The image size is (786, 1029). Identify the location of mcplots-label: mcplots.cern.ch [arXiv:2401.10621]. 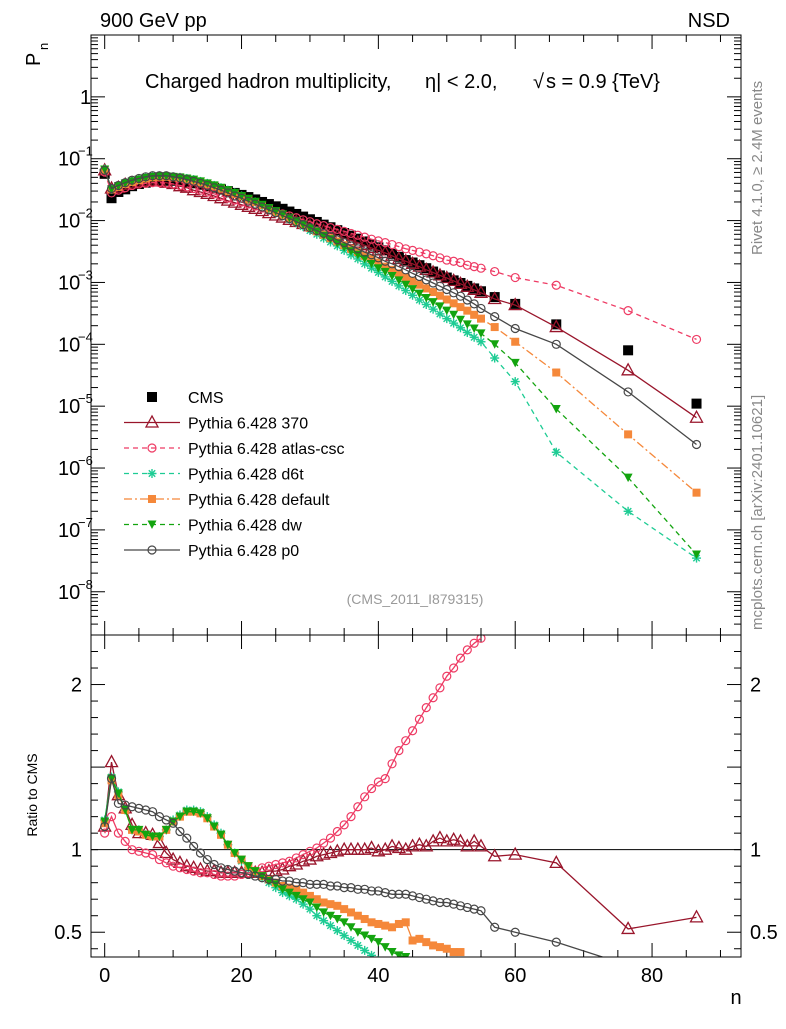
(757, 512).